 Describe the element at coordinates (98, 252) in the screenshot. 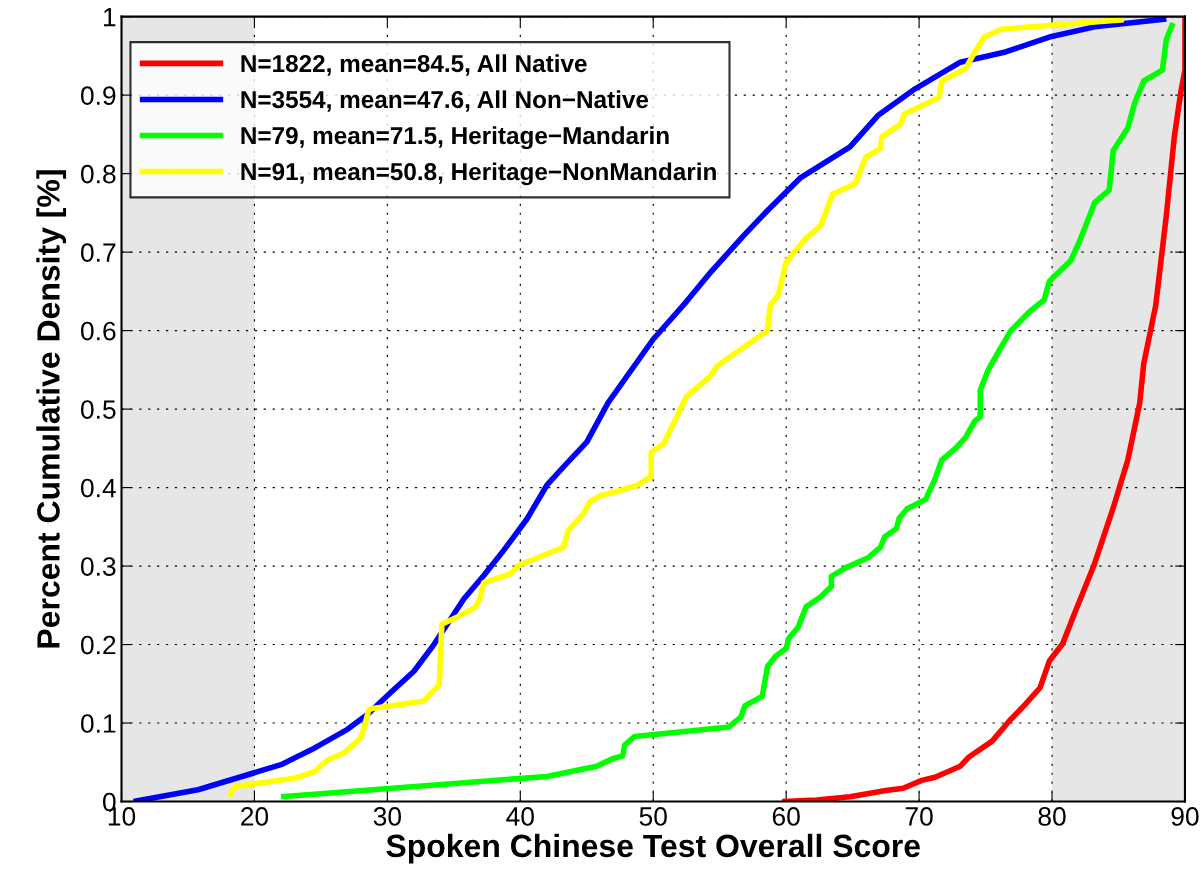

I see `y-tick-label: 0.7` at that location.